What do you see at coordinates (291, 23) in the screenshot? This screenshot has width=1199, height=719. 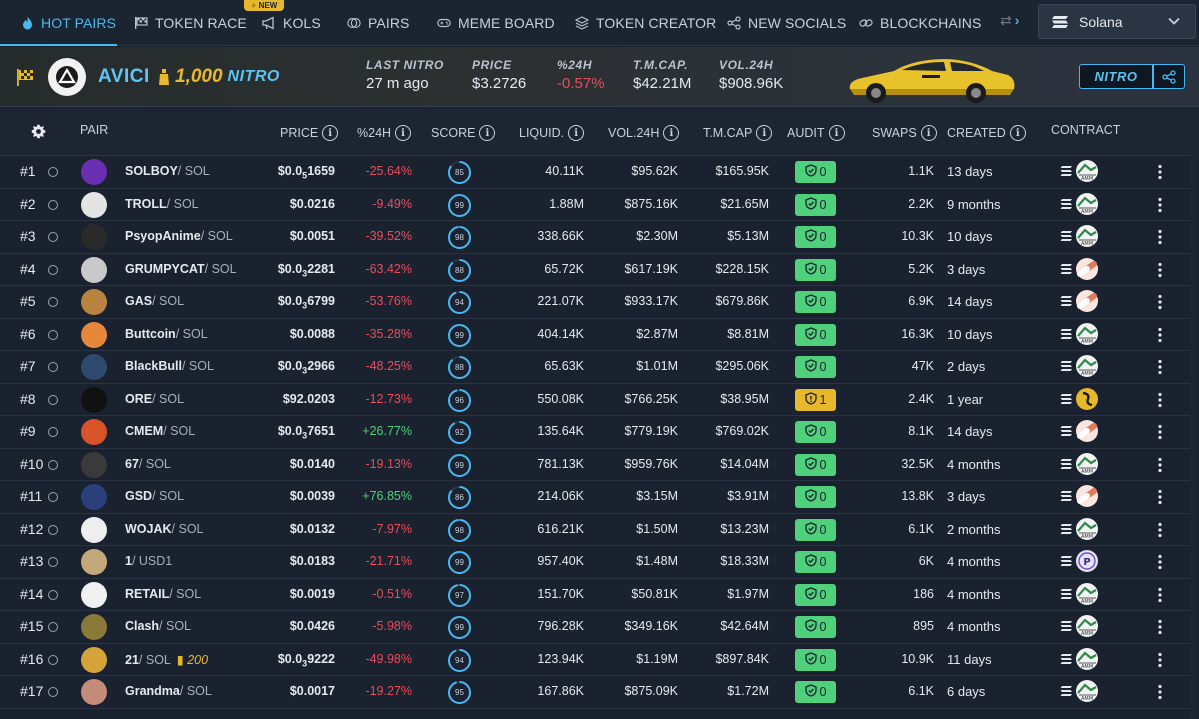 I see `tab-kols: KOLS` at bounding box center [291, 23].